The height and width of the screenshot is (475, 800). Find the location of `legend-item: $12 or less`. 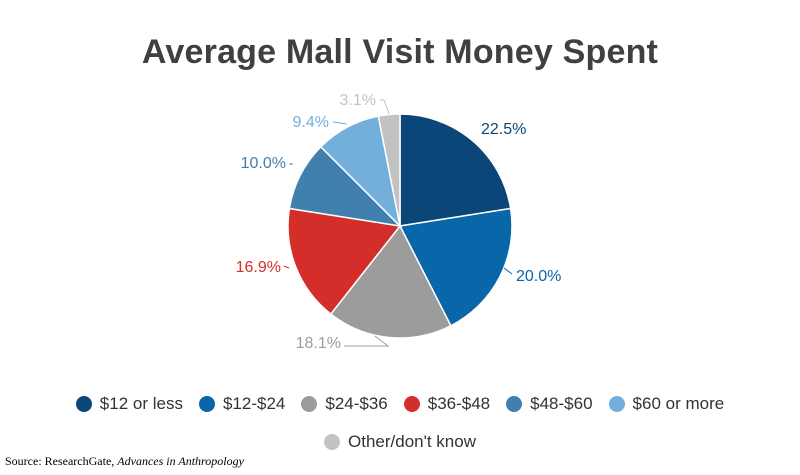

legend-item: $12 or less is located at coordinates (129, 404).